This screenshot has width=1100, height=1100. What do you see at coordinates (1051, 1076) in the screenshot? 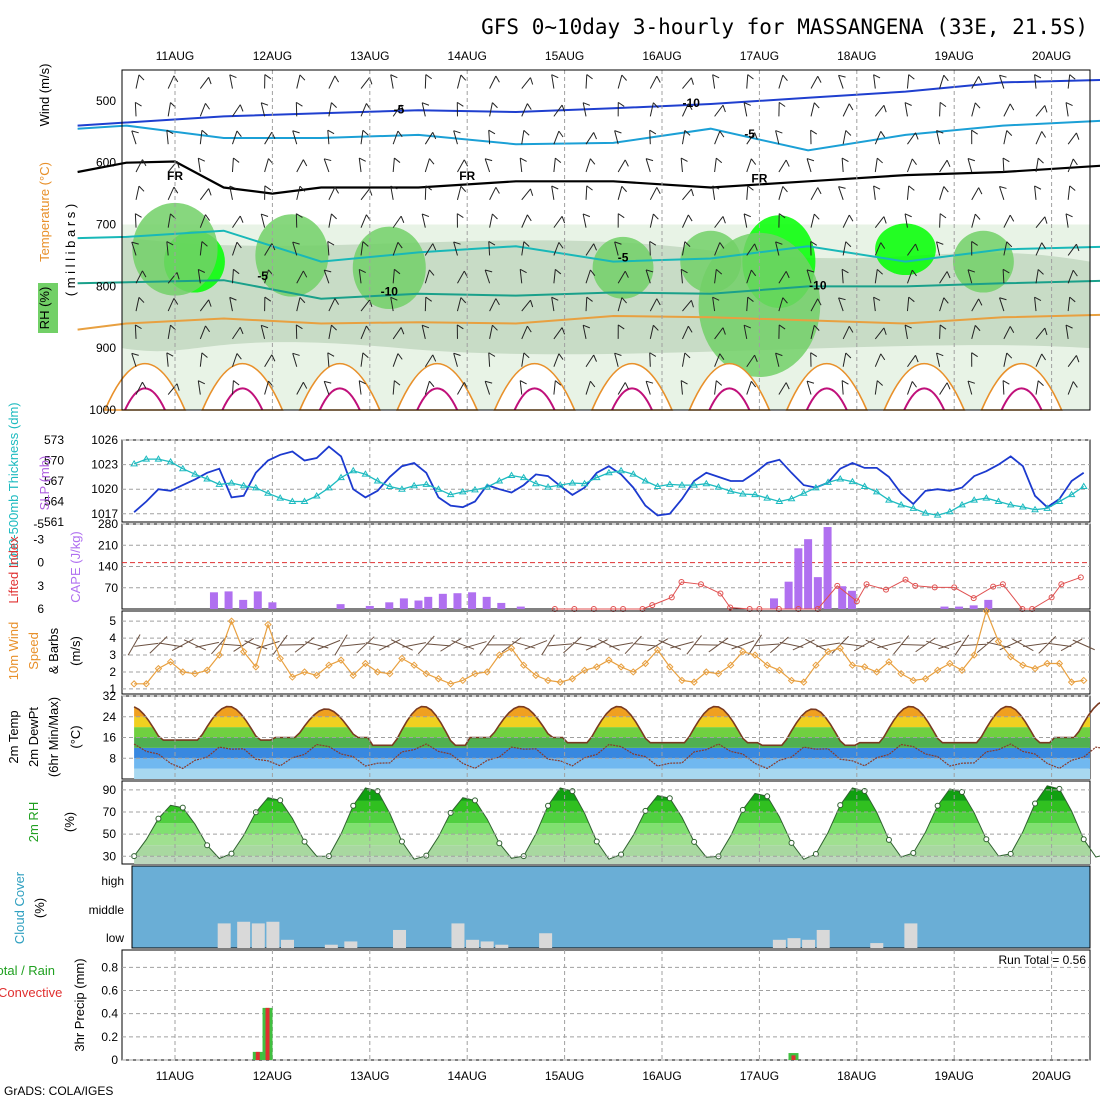
I see `day-label-bottom: 20AUG` at bounding box center [1051, 1076].